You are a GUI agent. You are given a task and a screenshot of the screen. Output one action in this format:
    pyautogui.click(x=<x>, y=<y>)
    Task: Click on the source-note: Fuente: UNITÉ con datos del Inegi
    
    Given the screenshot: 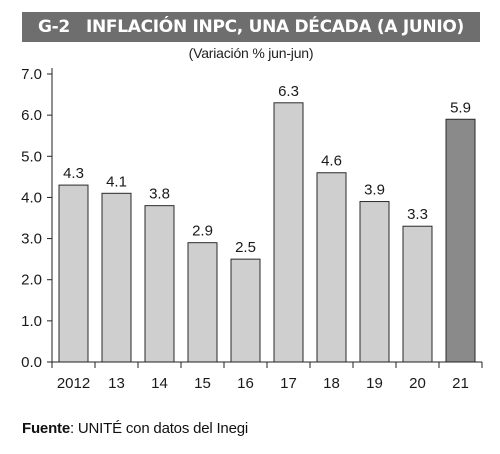 What is the action you would take?
    pyautogui.click(x=135, y=428)
    